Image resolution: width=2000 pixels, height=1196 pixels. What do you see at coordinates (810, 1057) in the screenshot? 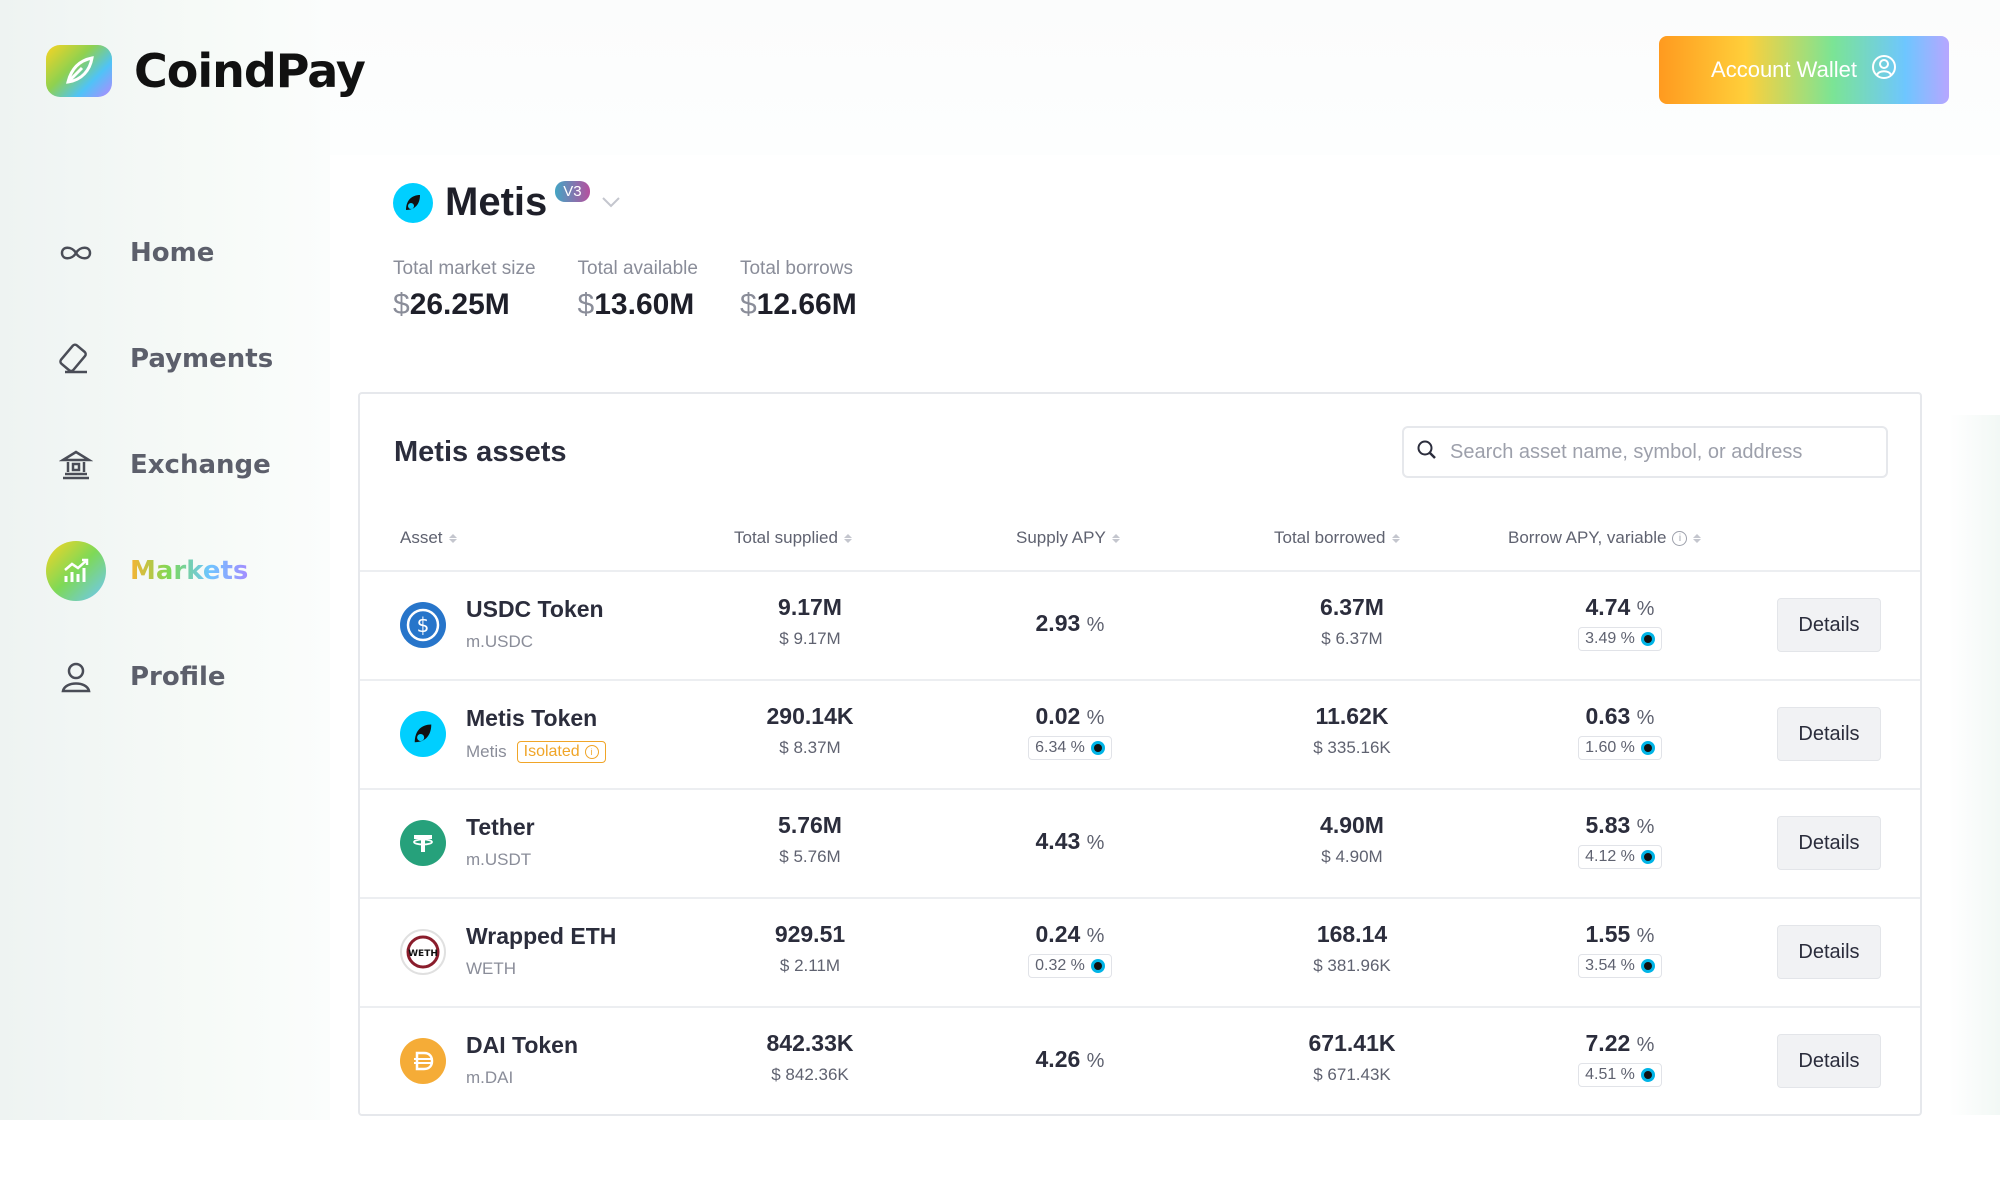
I see `total-supplied-cell: 842.33K $ 842.36K` at bounding box center [810, 1057].